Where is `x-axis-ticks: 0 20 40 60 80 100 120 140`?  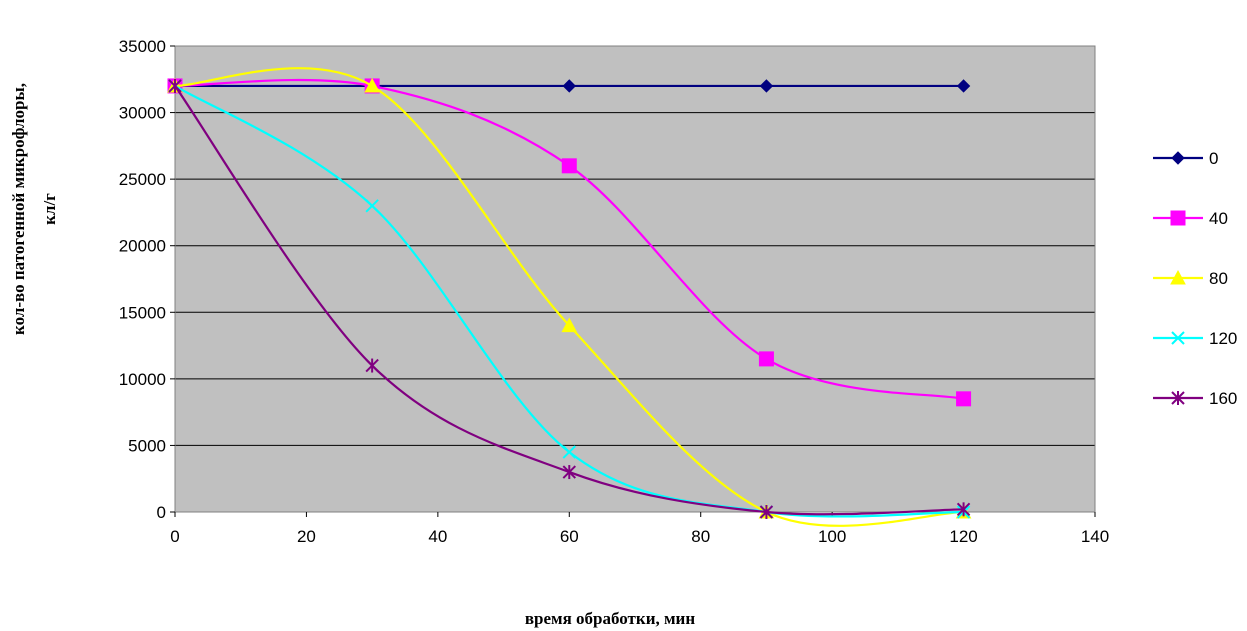 x-axis-ticks: 0 20 40 60 80 100 120 140 is located at coordinates (639, 529).